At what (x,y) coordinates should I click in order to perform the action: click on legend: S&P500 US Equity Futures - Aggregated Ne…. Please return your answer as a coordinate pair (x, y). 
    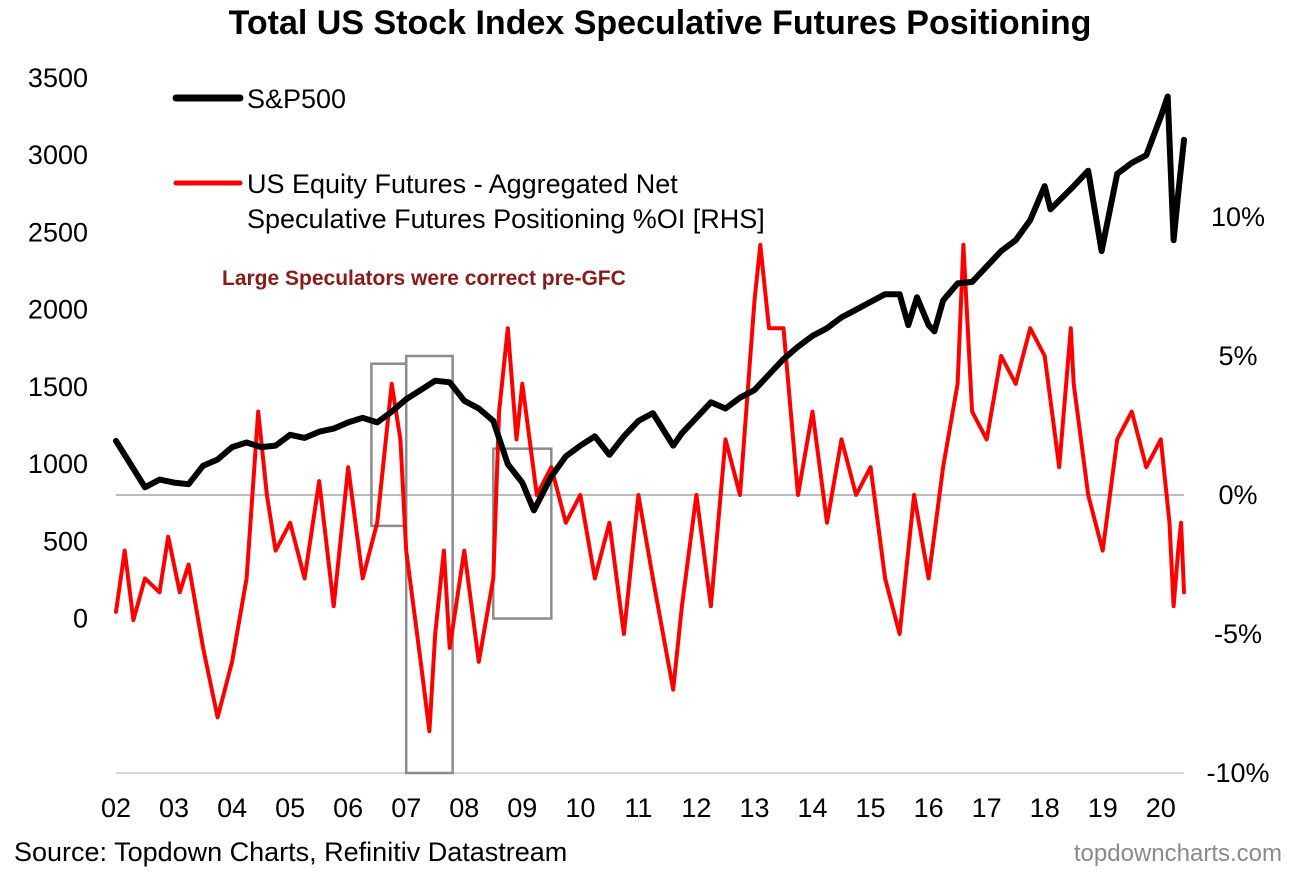
    Looking at the image, I should click on (468, 159).